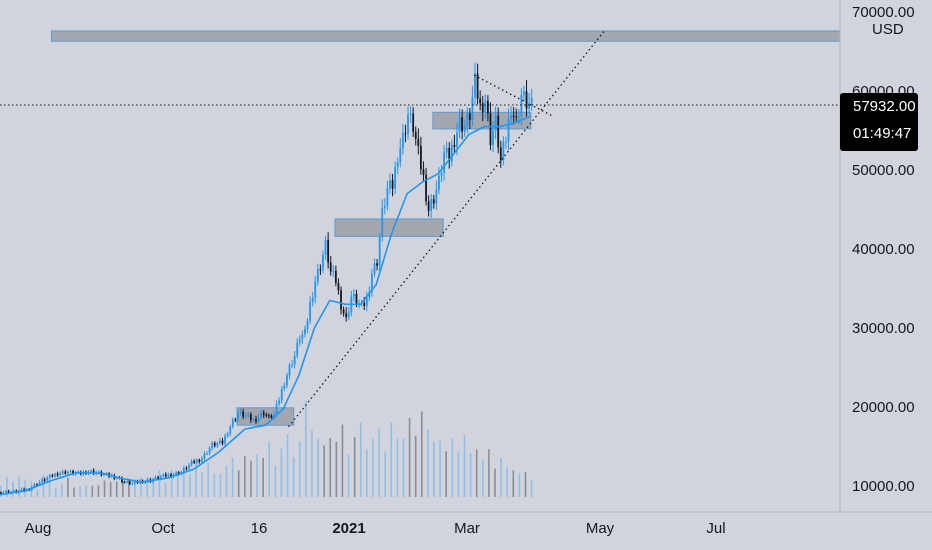 Image resolution: width=932 pixels, height=550 pixels. I want to click on time-tick-label: Mar, so click(467, 528).